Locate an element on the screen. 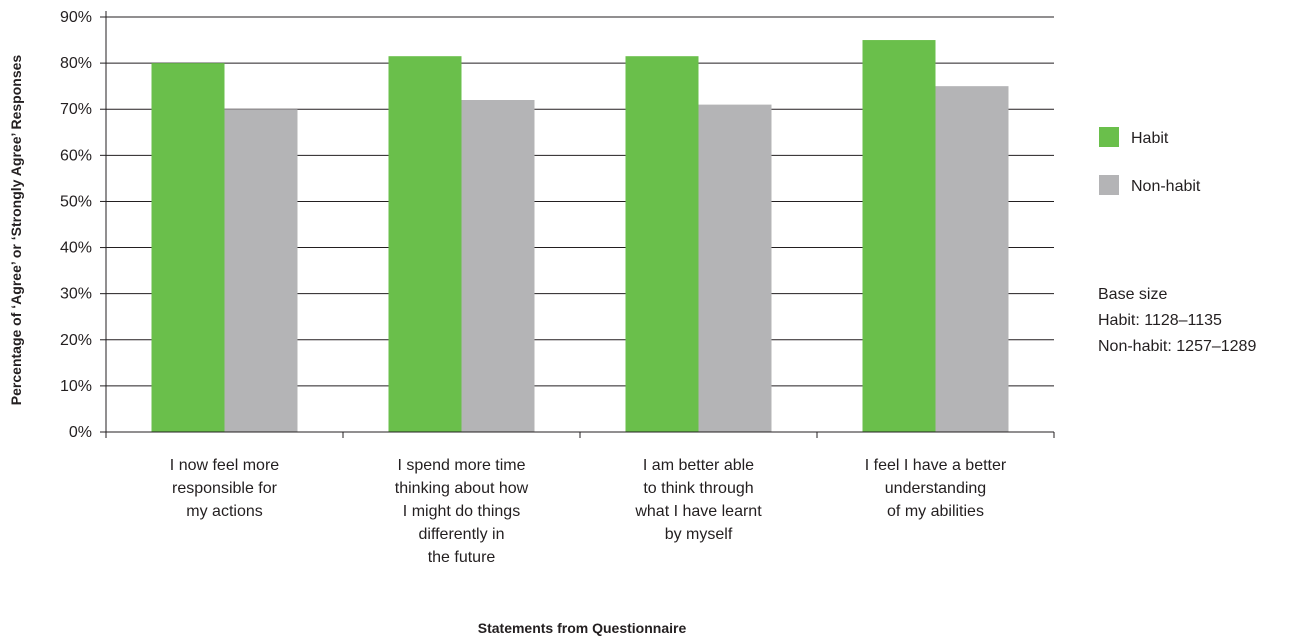 The width and height of the screenshot is (1294, 641). base-size-non-habit: Non-habit: 1257–1289 is located at coordinates (1177, 346).